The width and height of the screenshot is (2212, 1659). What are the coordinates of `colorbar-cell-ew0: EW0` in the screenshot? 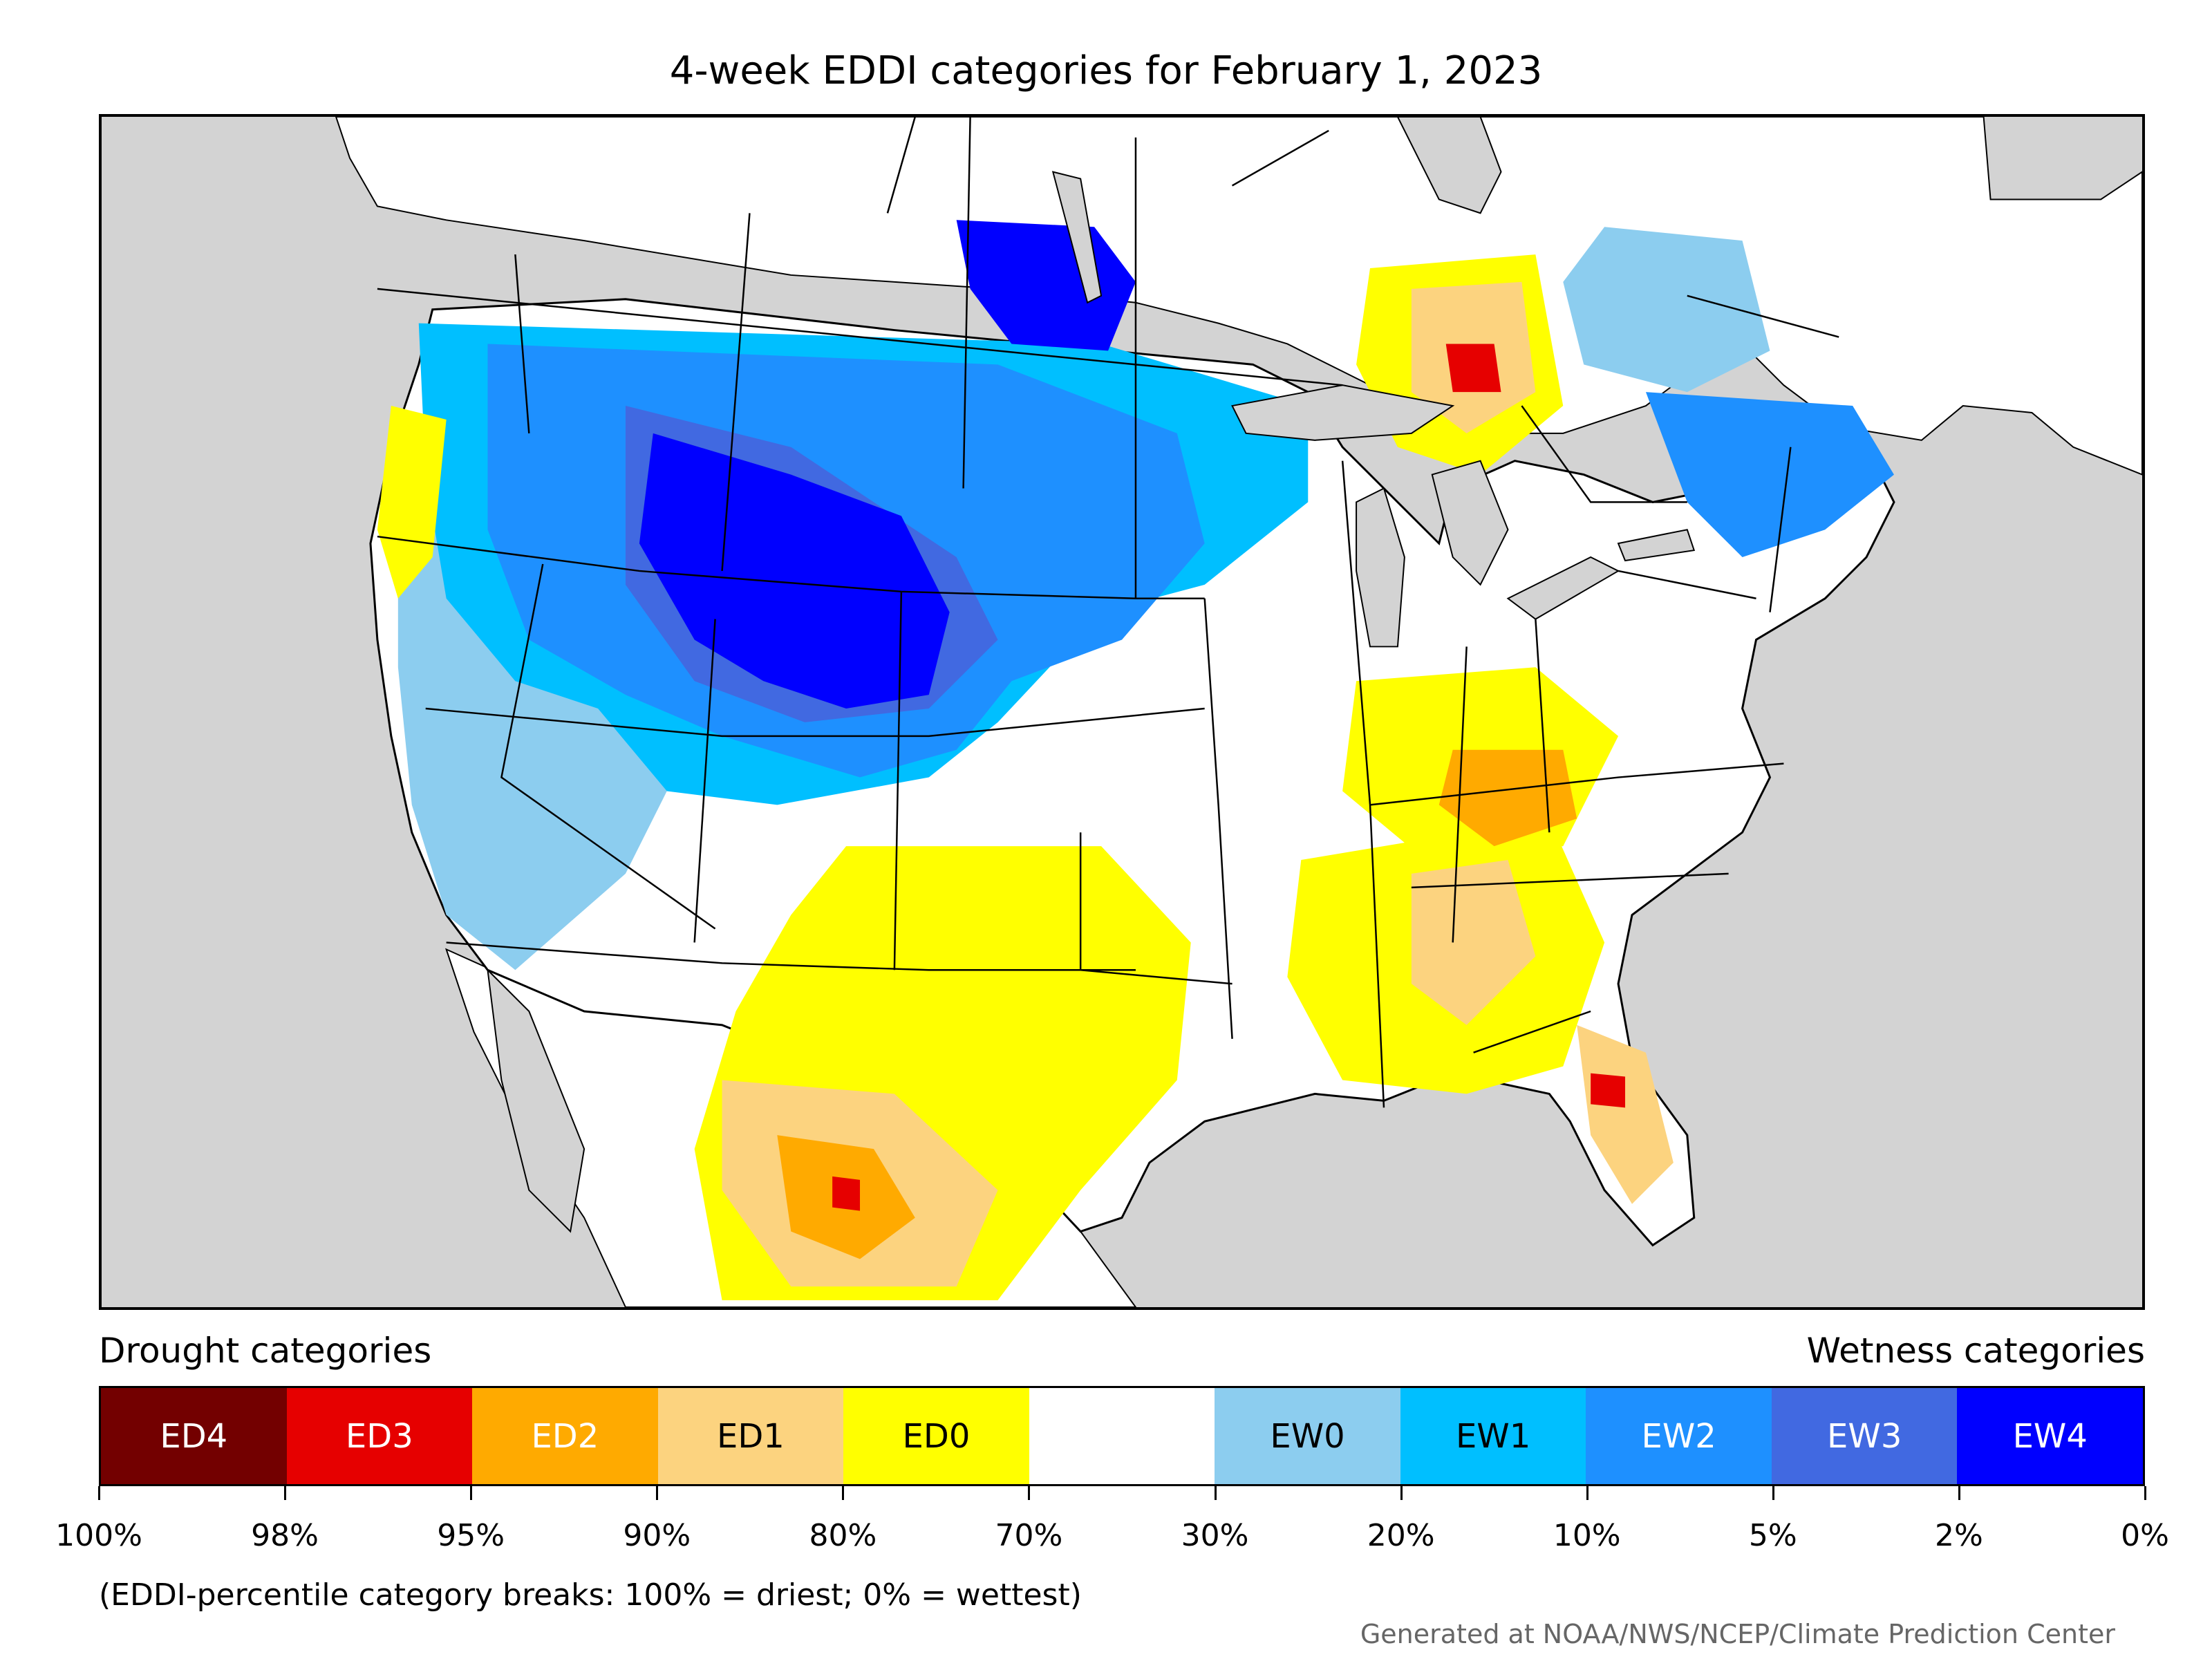 It's located at (1307, 1436).